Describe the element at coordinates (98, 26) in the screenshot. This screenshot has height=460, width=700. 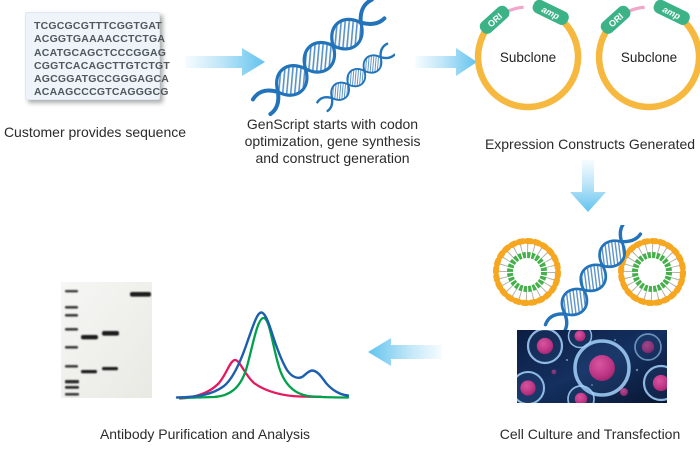
I see `sequence-line: TCGCGCGTTTCGGTGAT` at that location.